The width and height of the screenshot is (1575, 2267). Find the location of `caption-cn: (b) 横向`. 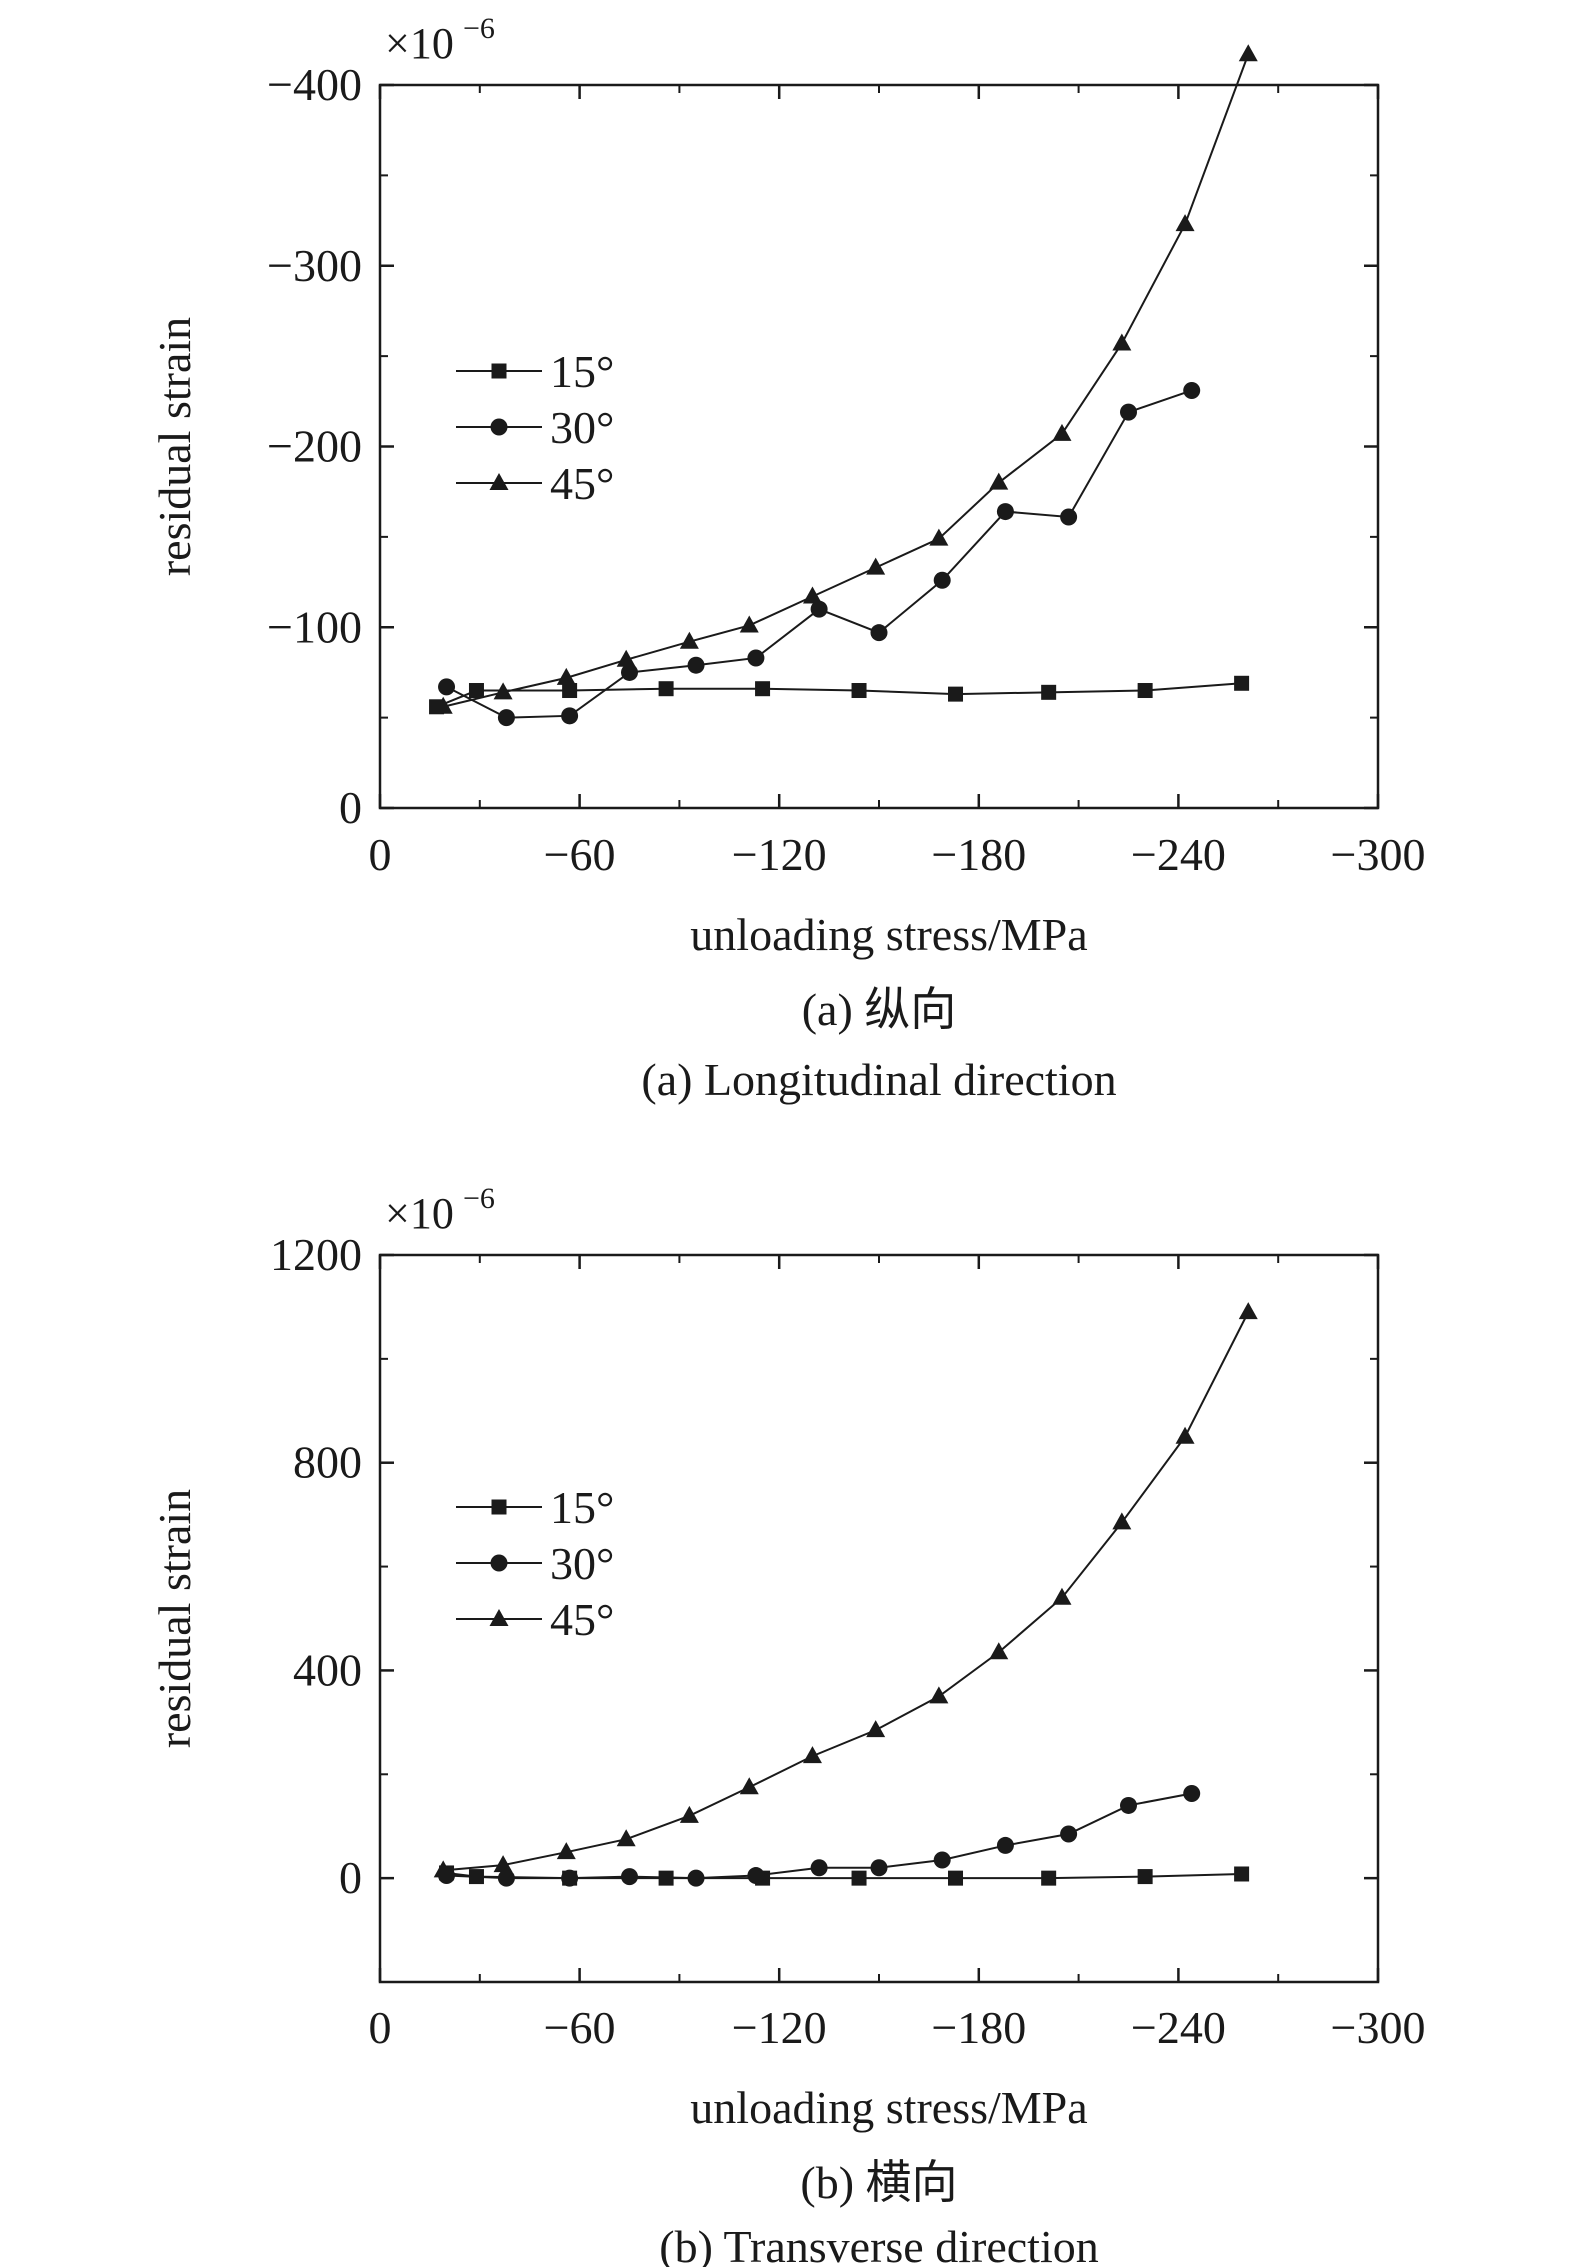

caption-cn: (b) 横向 is located at coordinates (878, 2182).